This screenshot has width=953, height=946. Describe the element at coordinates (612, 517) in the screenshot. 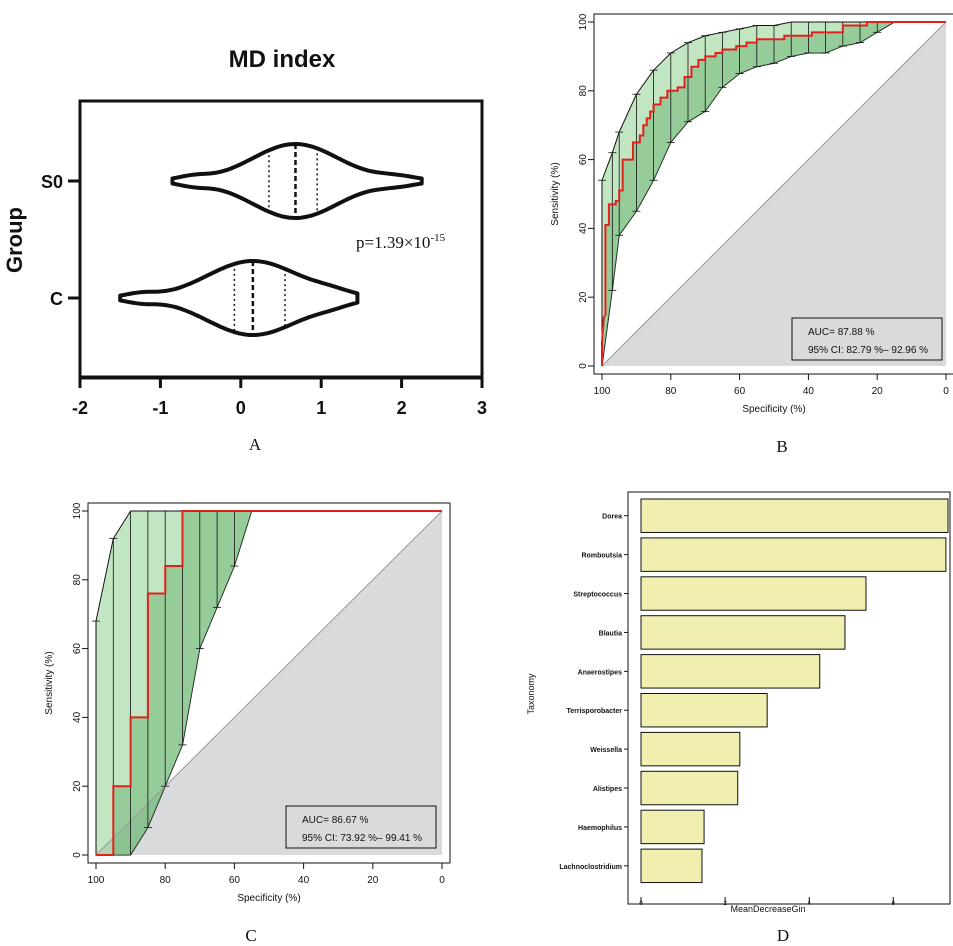

I see `category-label: Dorea` at that location.